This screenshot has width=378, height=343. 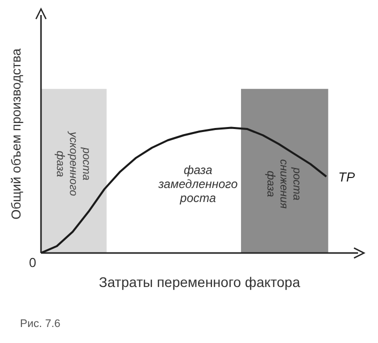 I want to click on y-axis-title: Общий объем производства, so click(x=16, y=134).